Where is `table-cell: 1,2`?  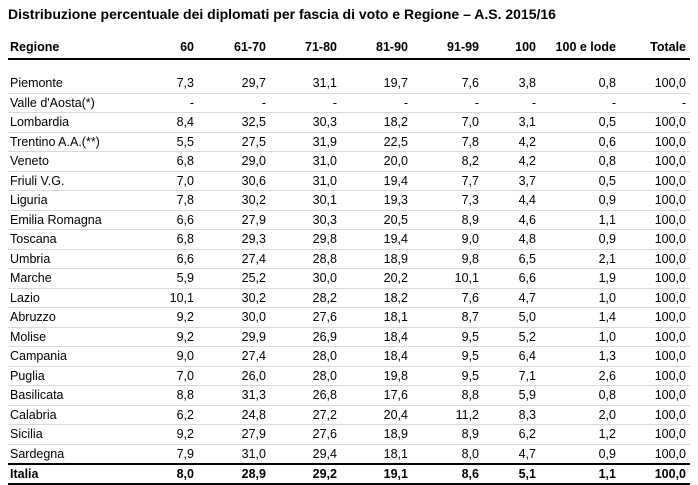
table-cell: 1,2 is located at coordinates (580, 434).